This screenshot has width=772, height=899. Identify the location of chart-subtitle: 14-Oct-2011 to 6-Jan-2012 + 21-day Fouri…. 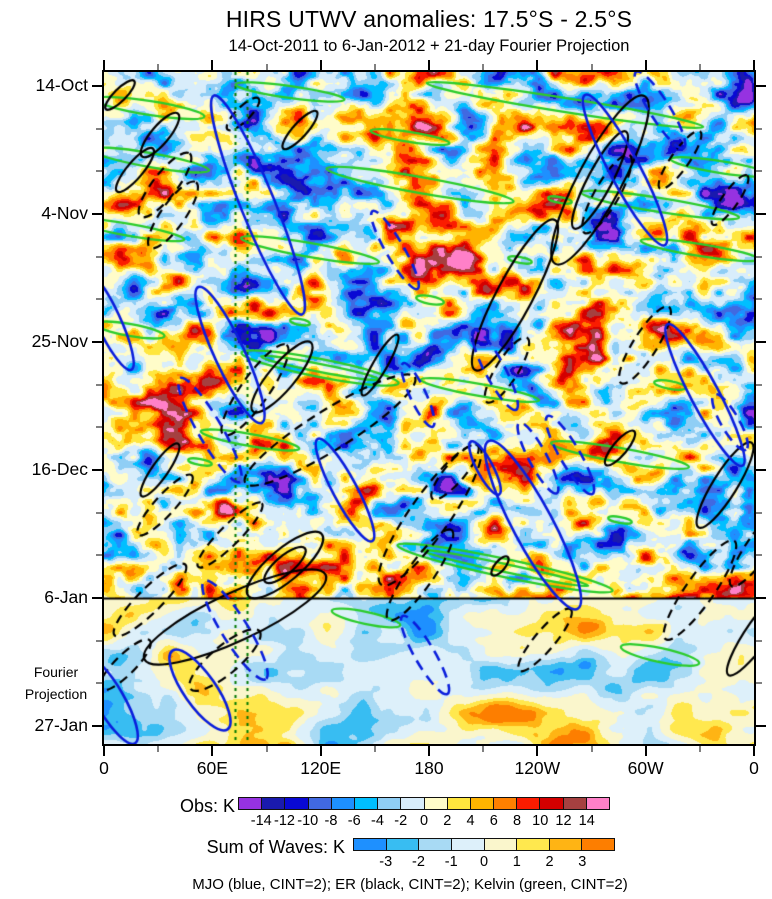
(429, 46).